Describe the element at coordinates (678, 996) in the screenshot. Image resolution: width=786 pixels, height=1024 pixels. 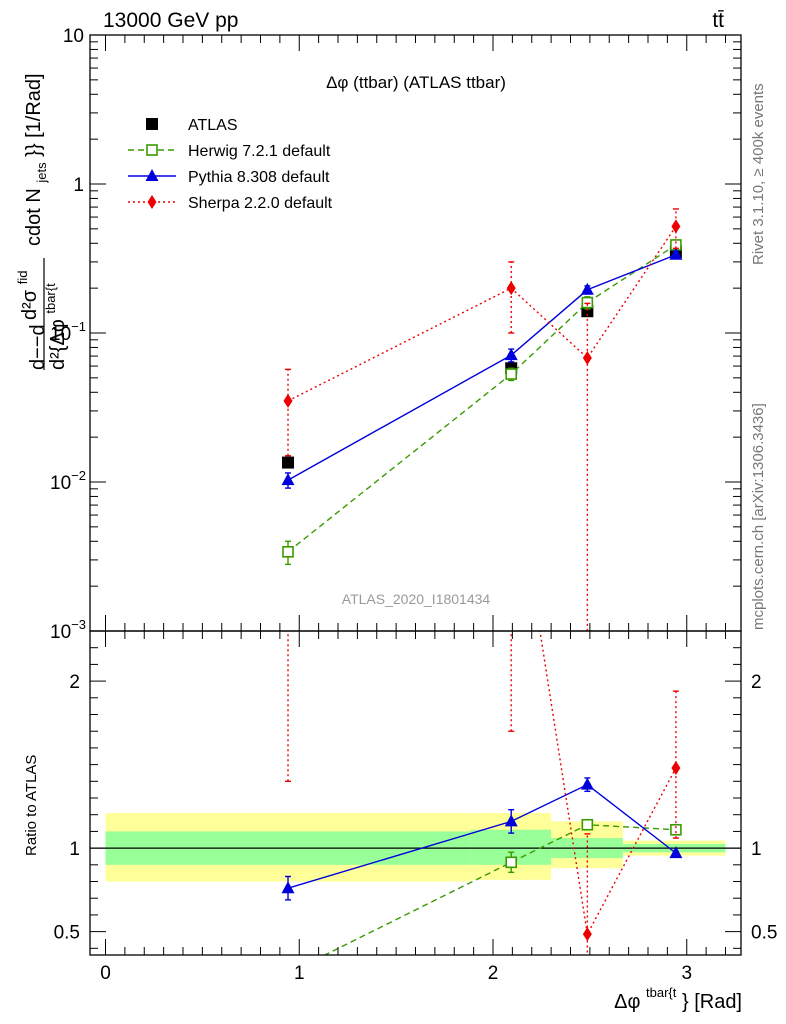
I see `x-axis-label: Δφ tbar{t } [Rad]` at that location.